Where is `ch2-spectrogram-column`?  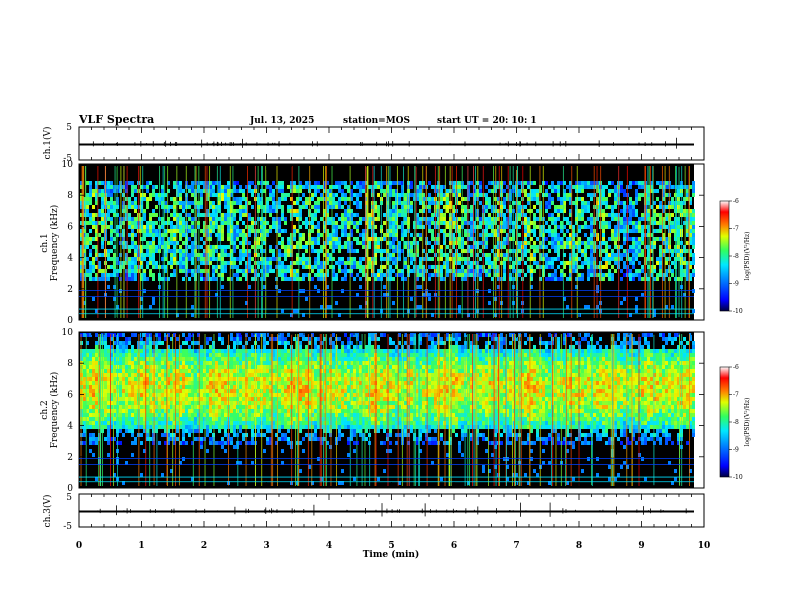
ch2-spectrogram-column is located at coordinates (105, 387).